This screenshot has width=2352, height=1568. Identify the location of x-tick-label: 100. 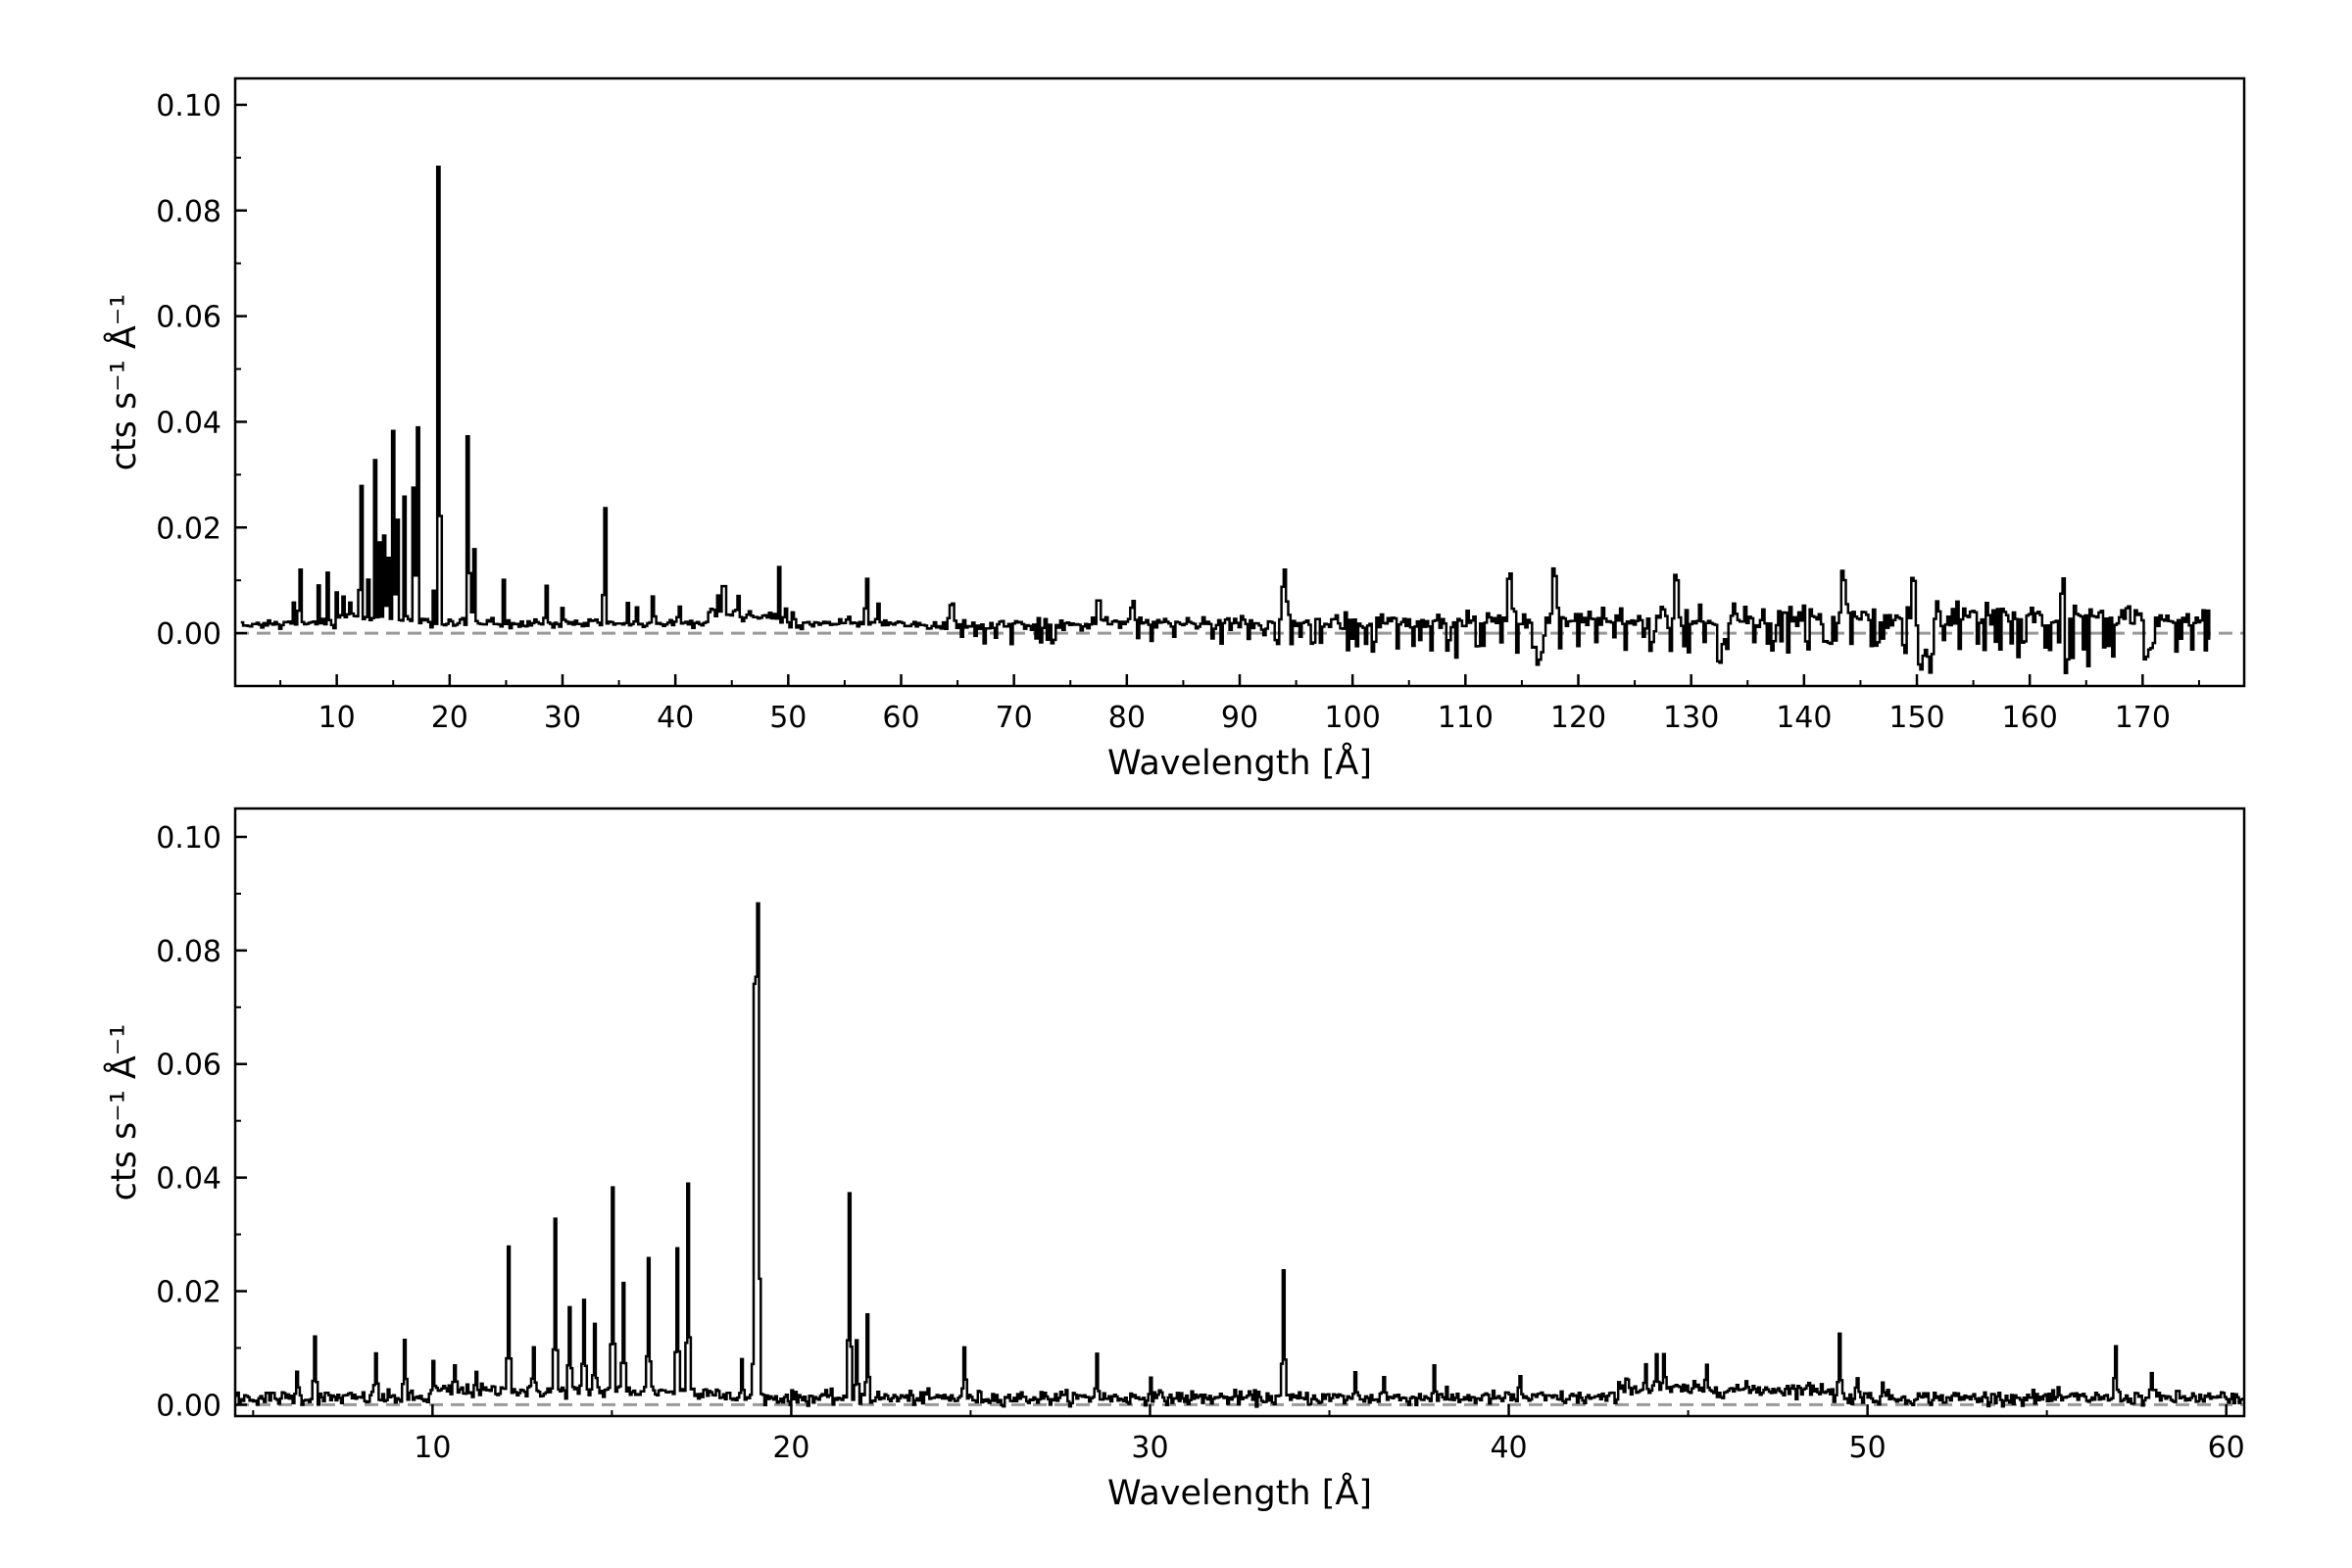
(1353, 718).